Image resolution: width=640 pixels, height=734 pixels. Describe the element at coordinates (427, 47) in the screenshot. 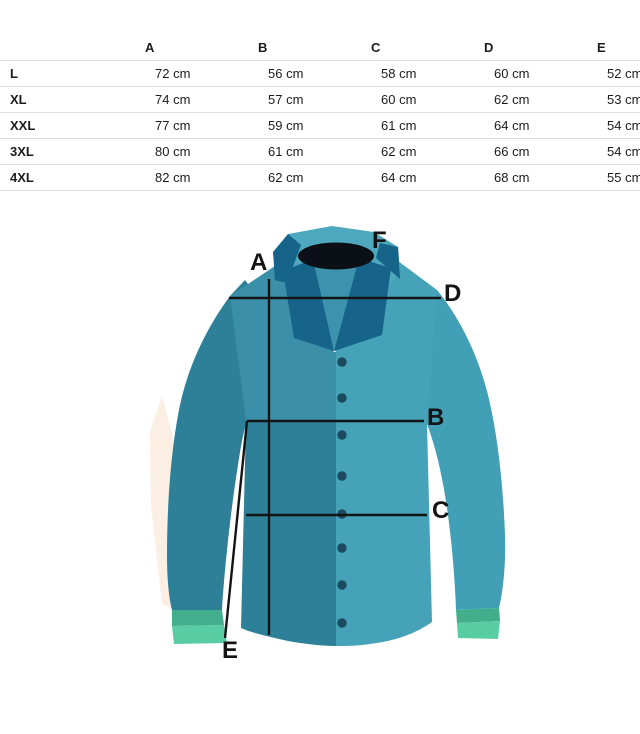

I see `column-header: C` at that location.